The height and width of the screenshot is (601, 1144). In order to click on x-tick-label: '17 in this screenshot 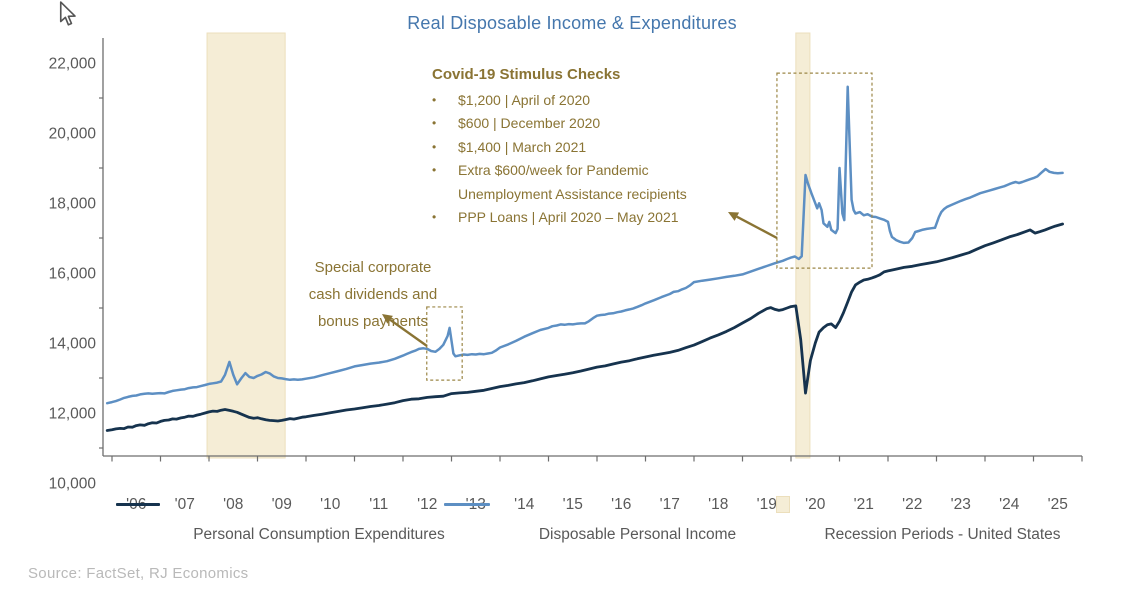, I will do `click(670, 504)`.